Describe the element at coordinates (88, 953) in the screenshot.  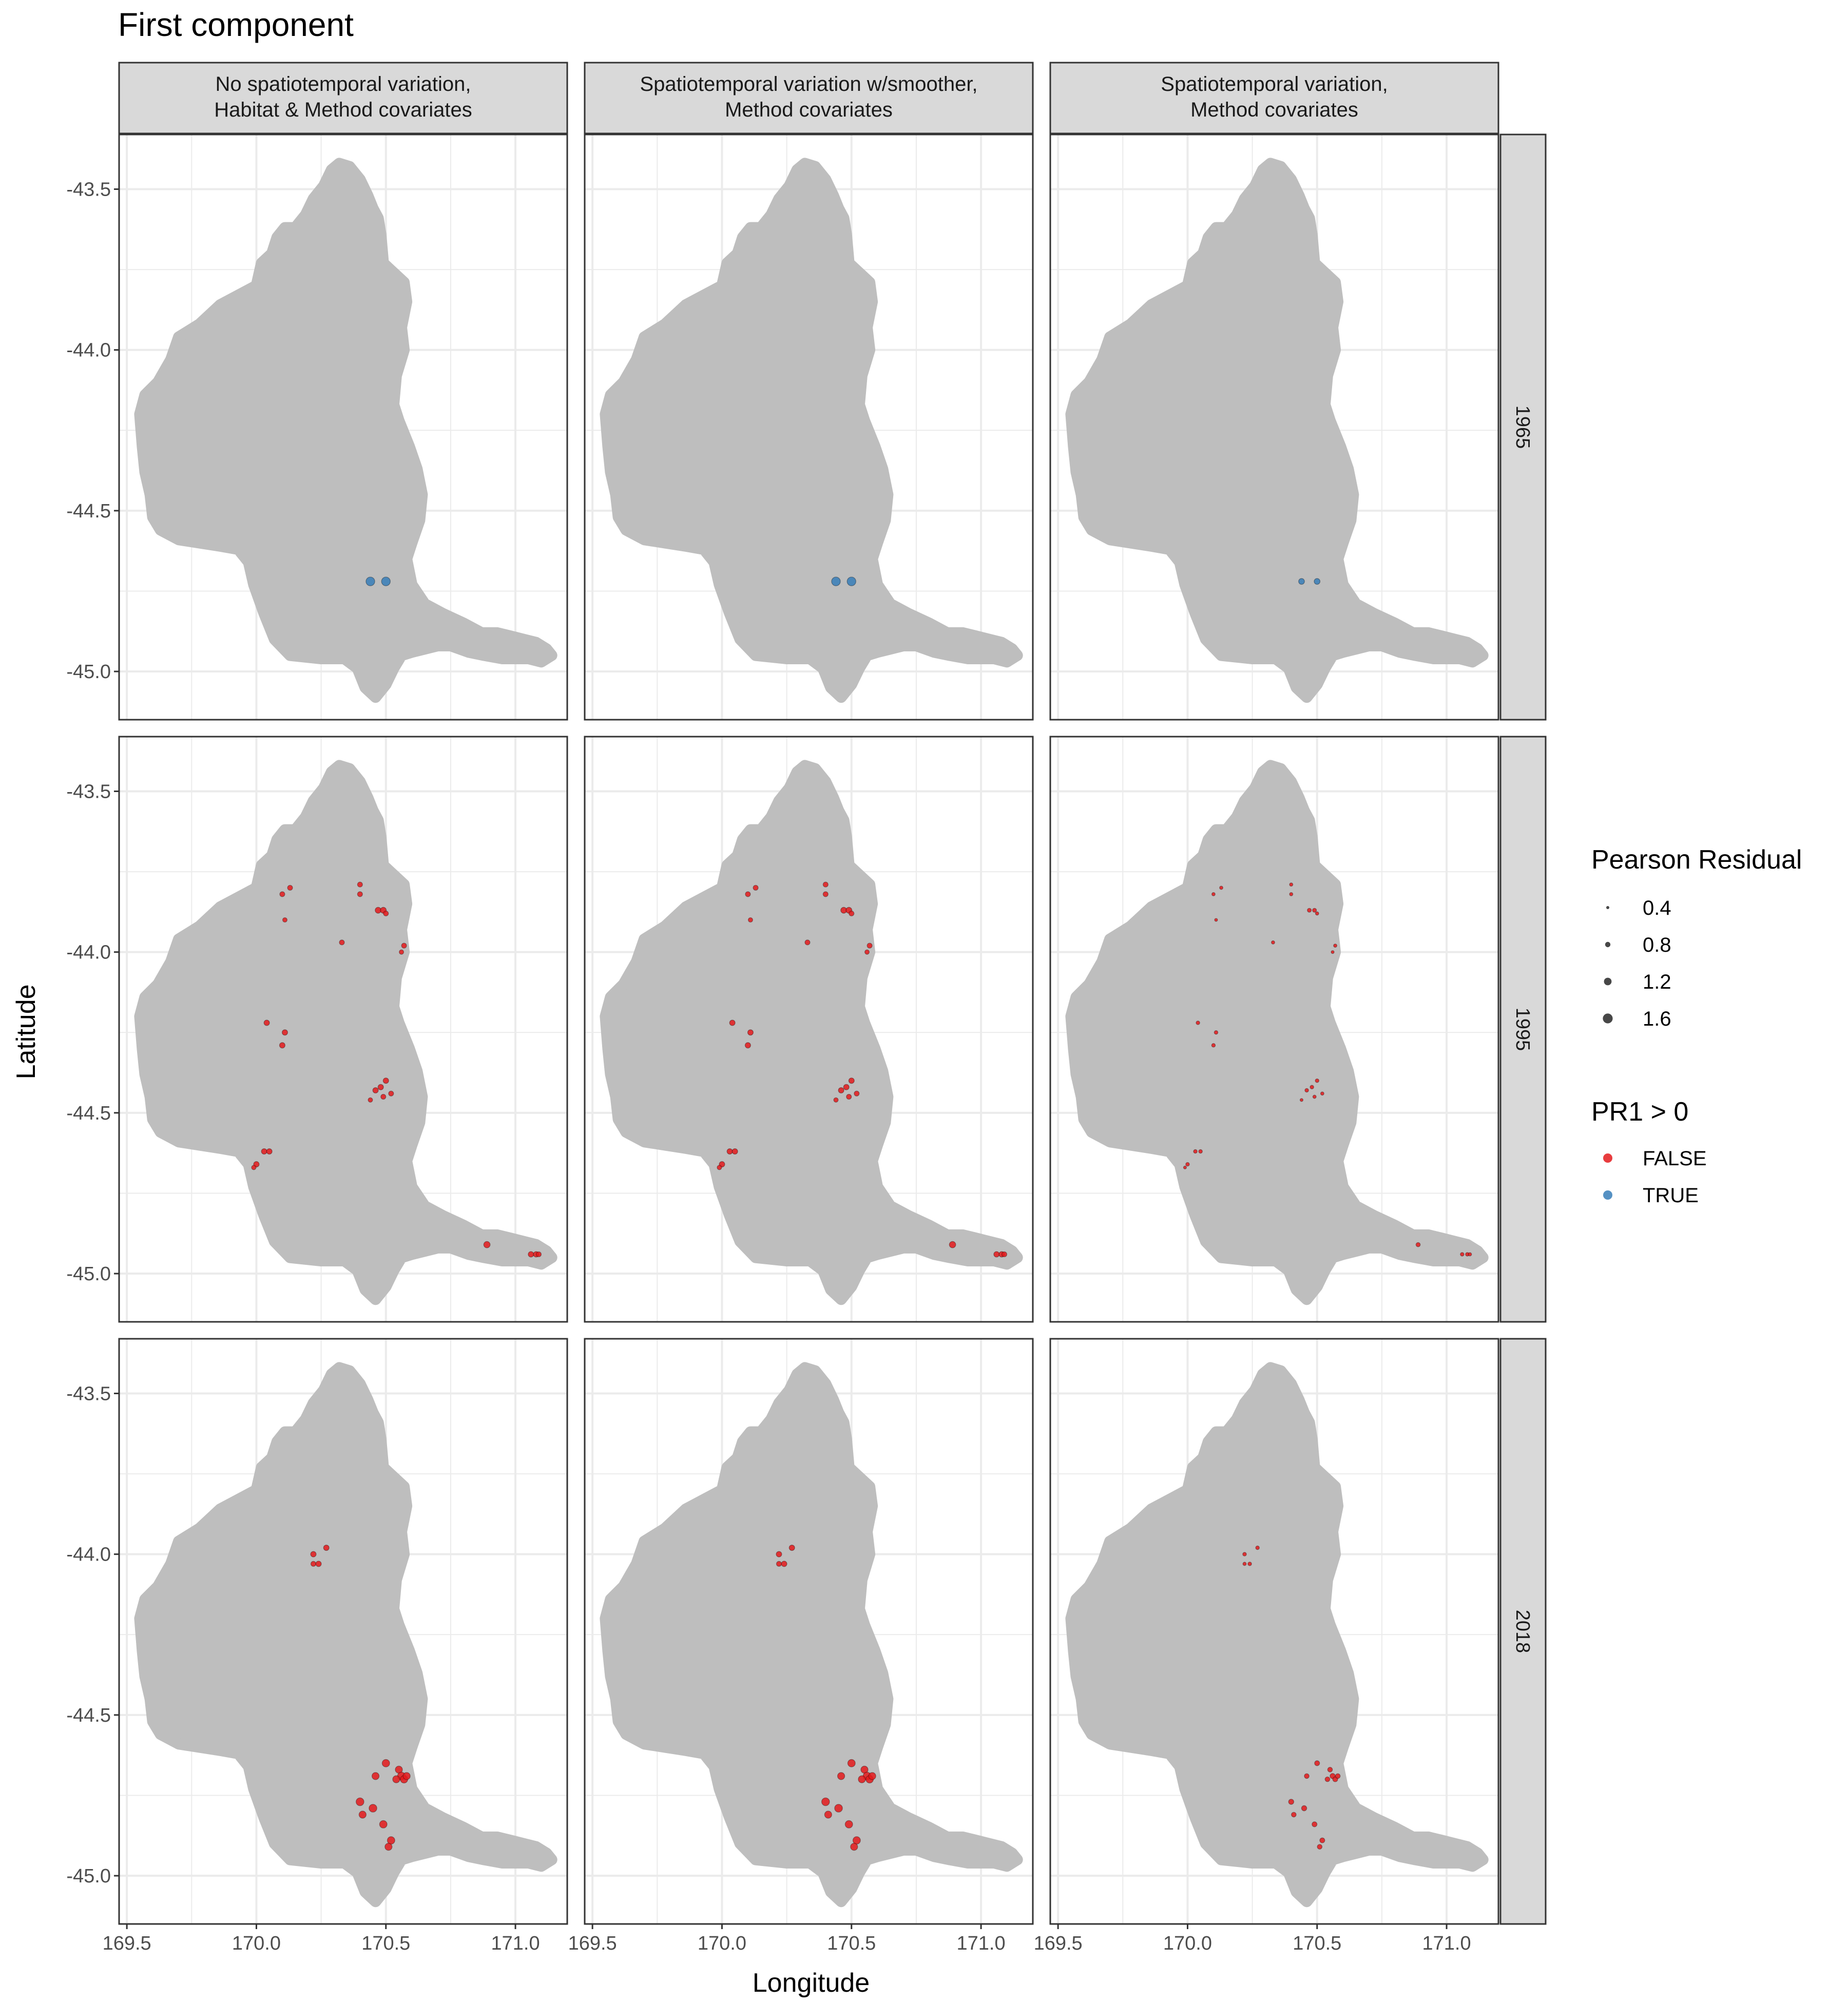
I see `y-tick-label: -44.0` at that location.